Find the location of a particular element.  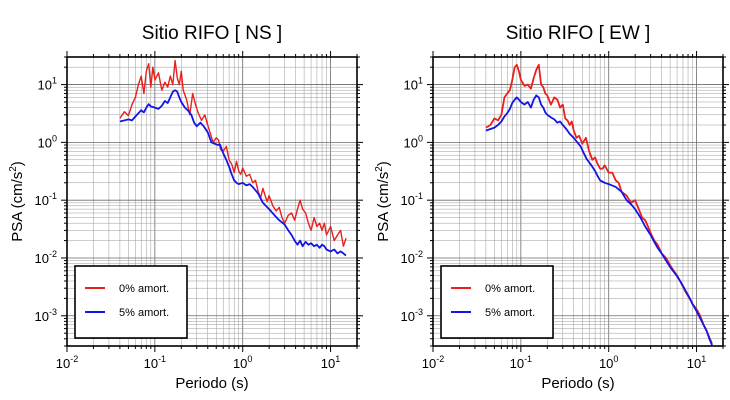

chart-title: Sitio RIFO [ EW ] is located at coordinates (578, 33).